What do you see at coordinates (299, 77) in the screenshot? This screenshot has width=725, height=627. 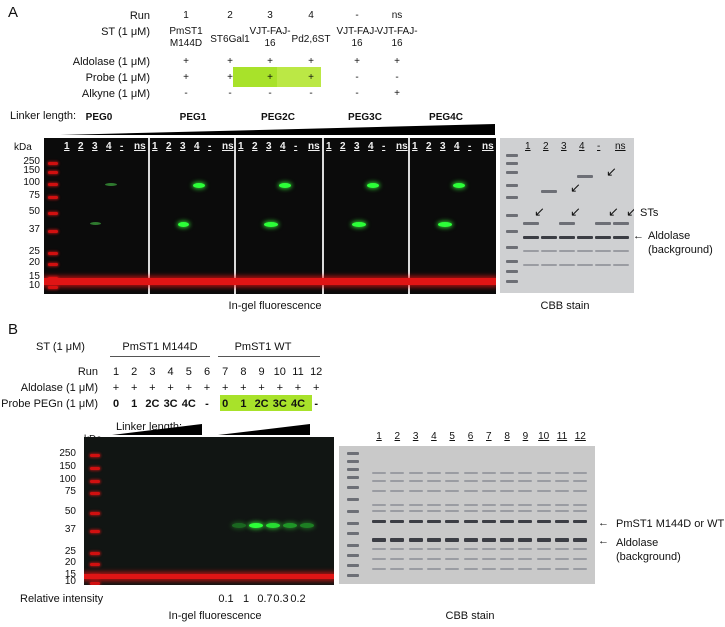 I see `probe-highlight-run4` at bounding box center [299, 77].